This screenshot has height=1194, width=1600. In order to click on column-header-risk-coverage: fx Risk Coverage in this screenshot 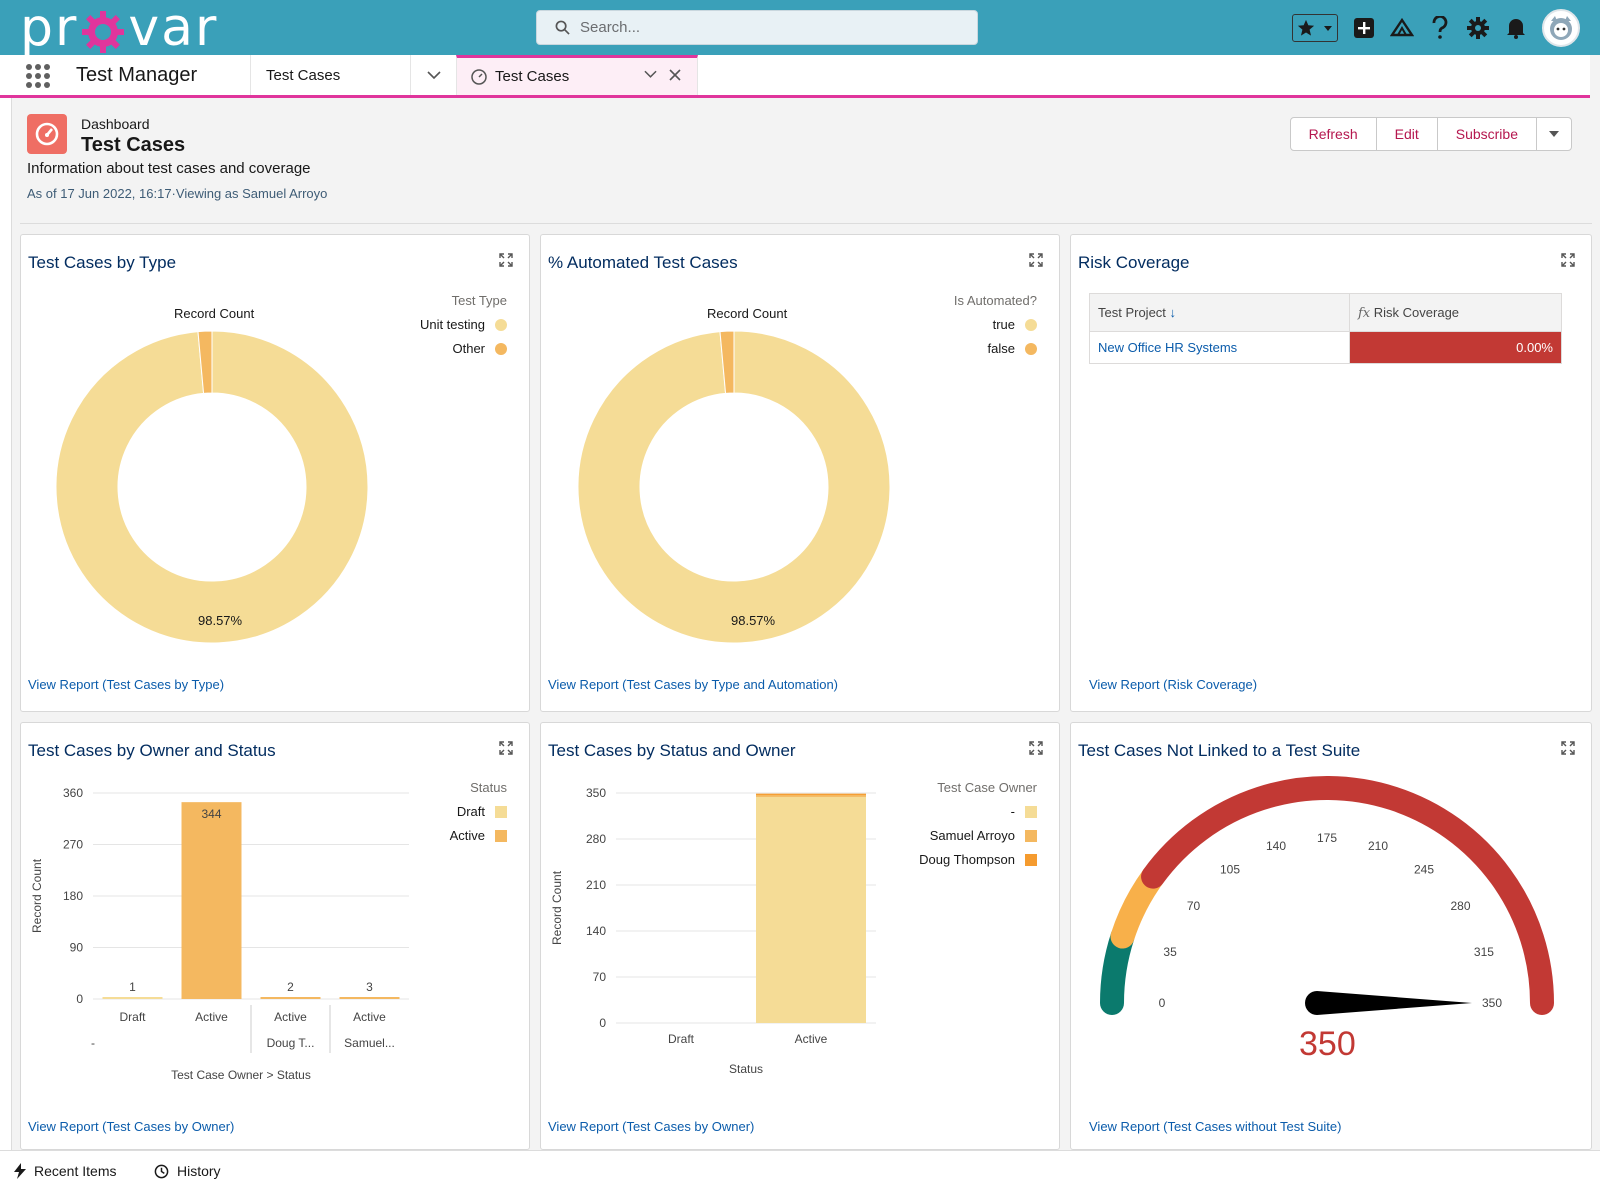, I will do `click(1455, 312)`.